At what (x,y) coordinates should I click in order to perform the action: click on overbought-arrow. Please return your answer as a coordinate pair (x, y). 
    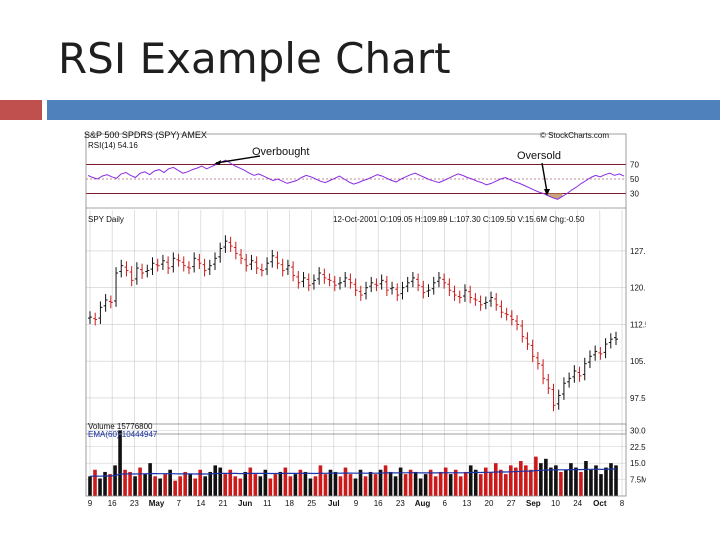
    Looking at the image, I should click on (238, 159).